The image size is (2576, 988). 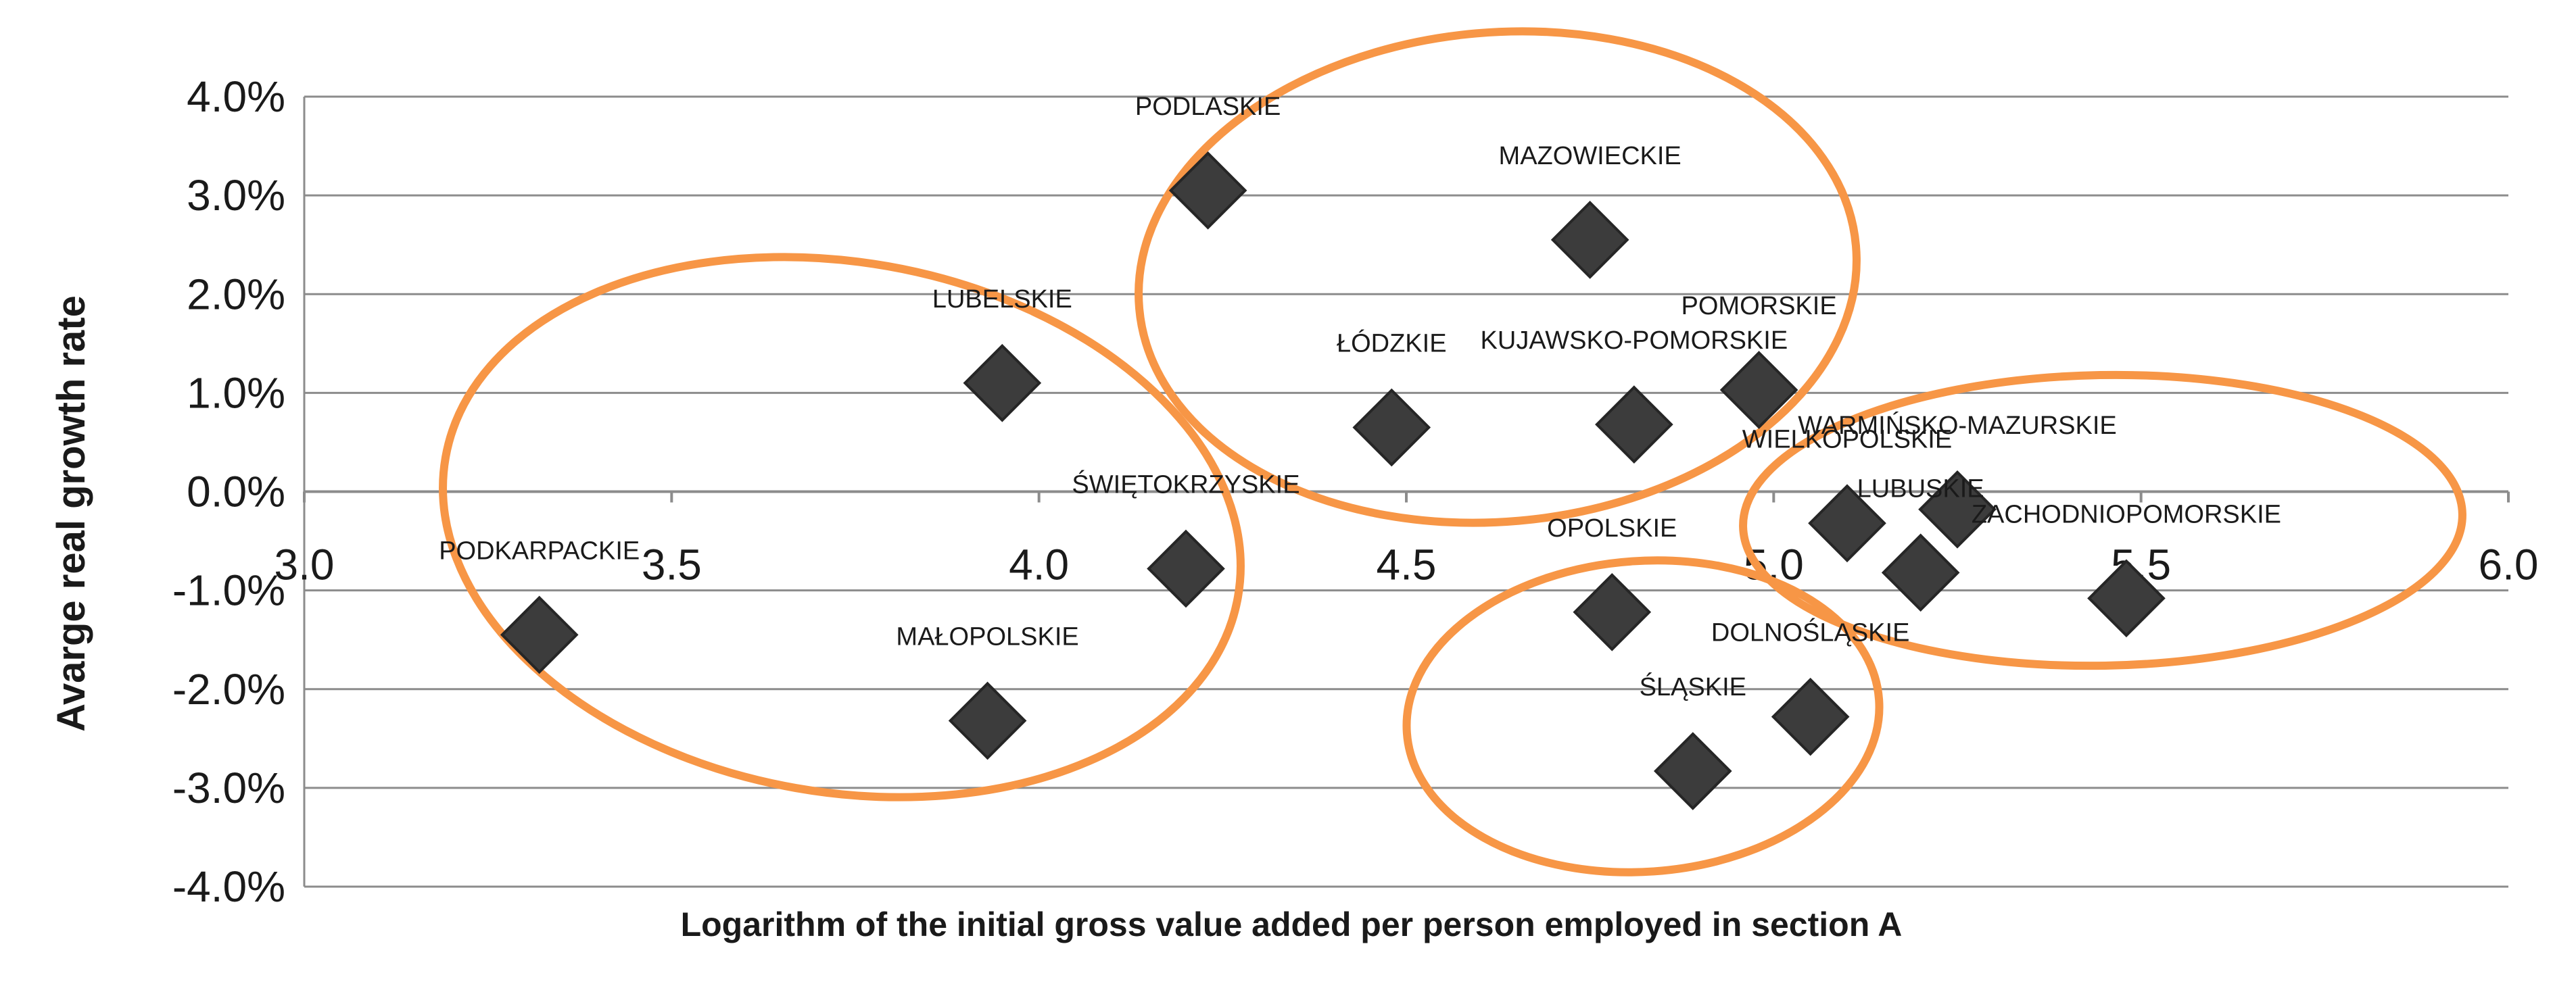 What do you see at coordinates (1957, 425) in the screenshot?
I see `data-label: WARMIŃSKO-MAZURSKIE` at bounding box center [1957, 425].